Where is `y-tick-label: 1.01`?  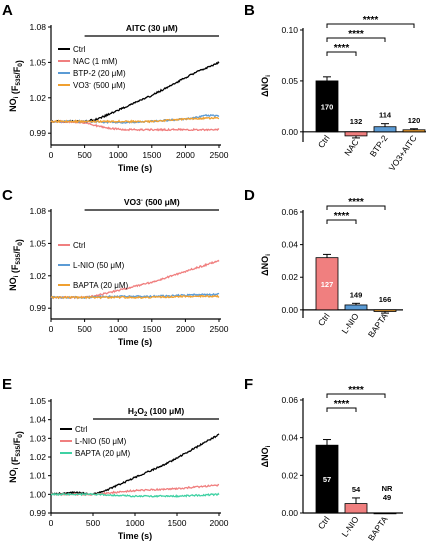 y-tick-label: 1.01 is located at coordinates (37, 476).